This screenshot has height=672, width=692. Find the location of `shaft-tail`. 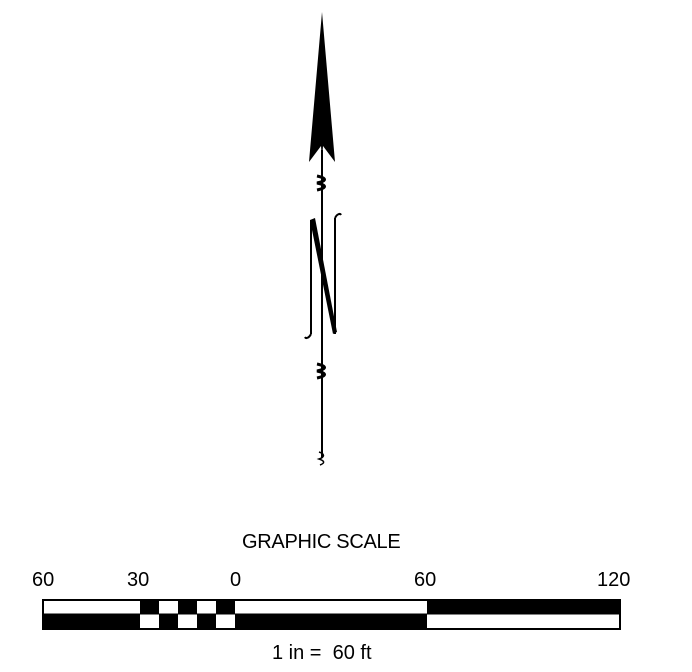

shaft-tail is located at coordinates (320, 458).